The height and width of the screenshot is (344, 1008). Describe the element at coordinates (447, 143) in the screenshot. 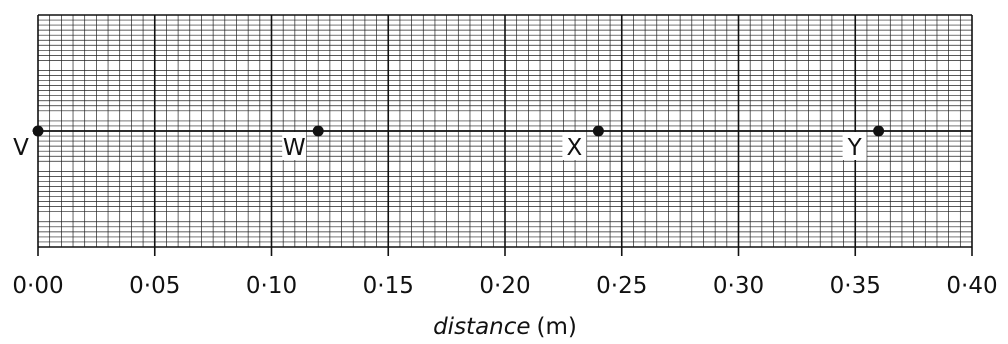

I see `data-points: V W X Y` at that location.